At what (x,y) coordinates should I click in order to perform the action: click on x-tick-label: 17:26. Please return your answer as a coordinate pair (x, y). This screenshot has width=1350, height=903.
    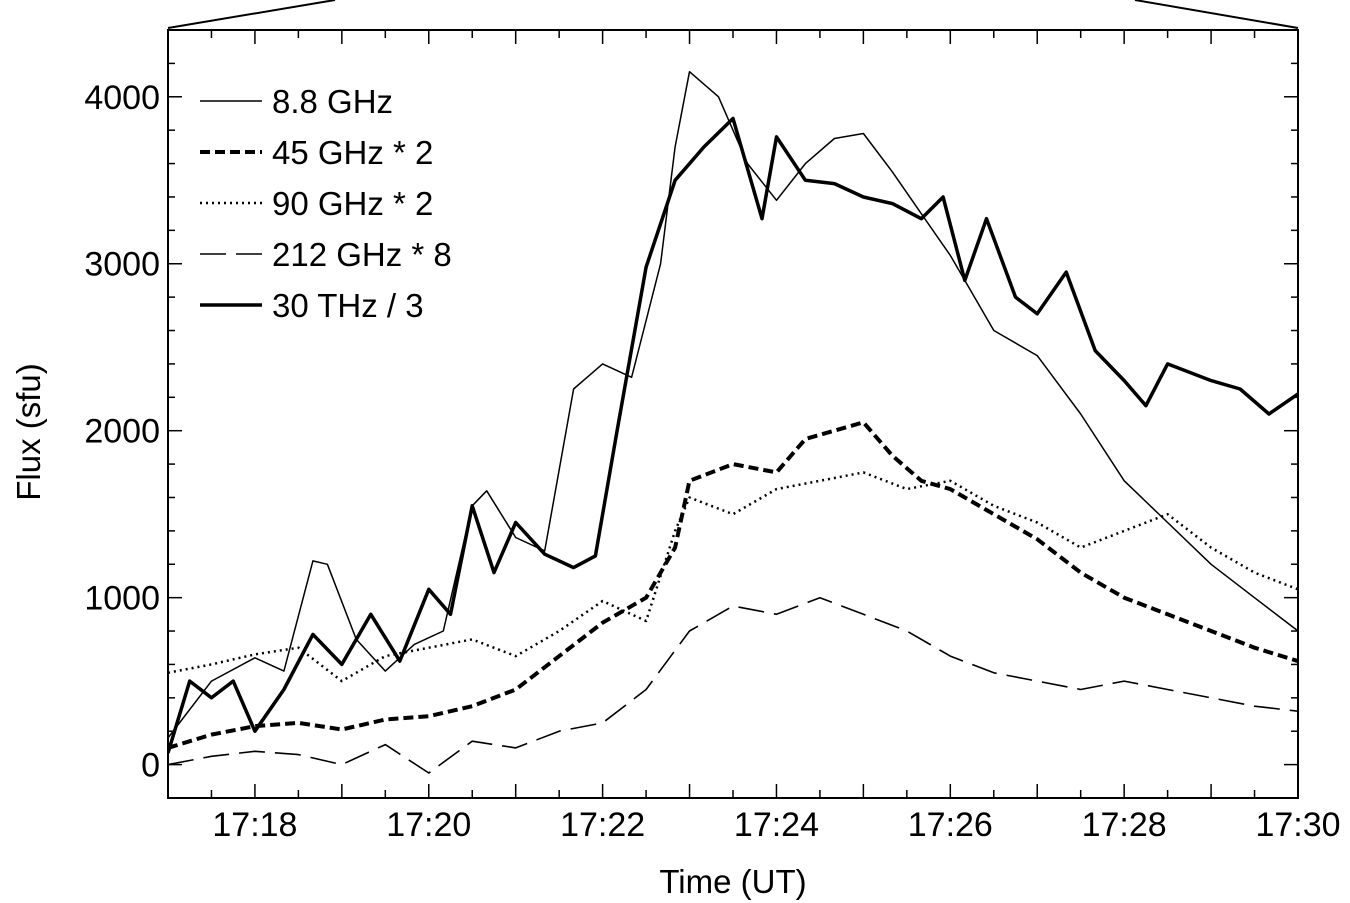
    Looking at the image, I should click on (950, 825).